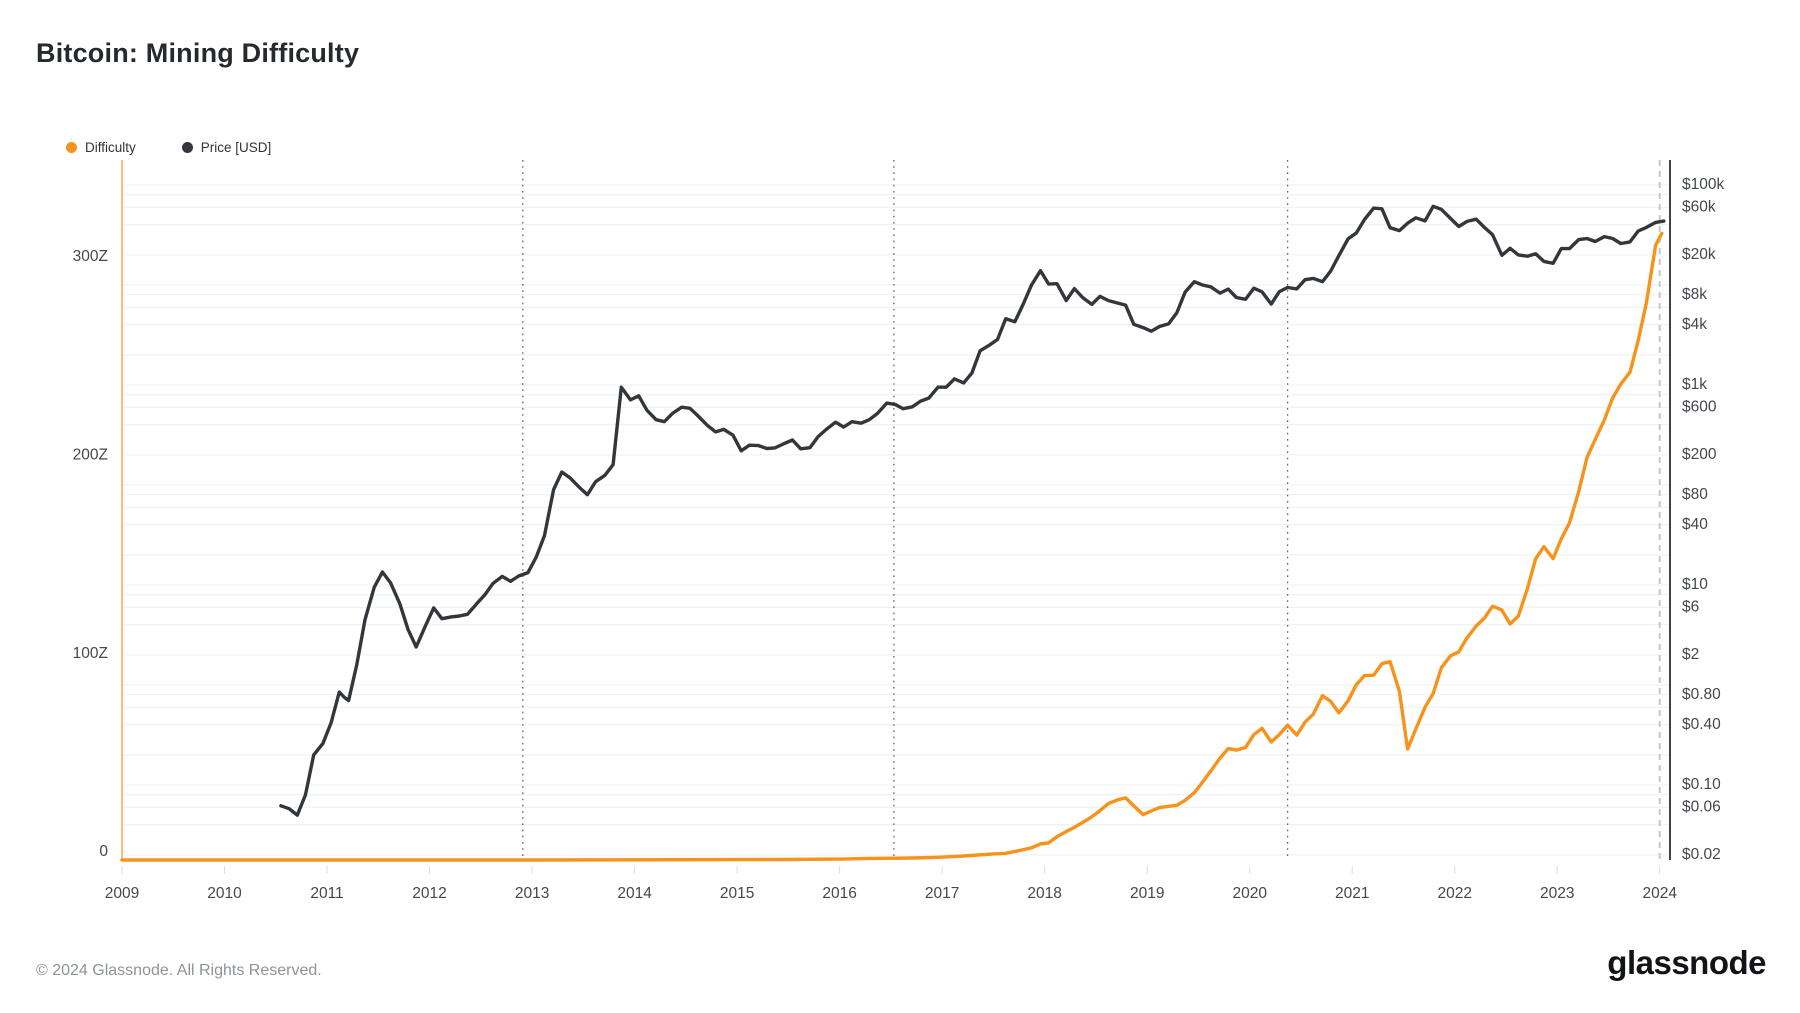 Image resolution: width=1800 pixels, height=1013 pixels. What do you see at coordinates (1701, 724) in the screenshot?
I see `right-axis-tick-label: $0.40` at bounding box center [1701, 724].